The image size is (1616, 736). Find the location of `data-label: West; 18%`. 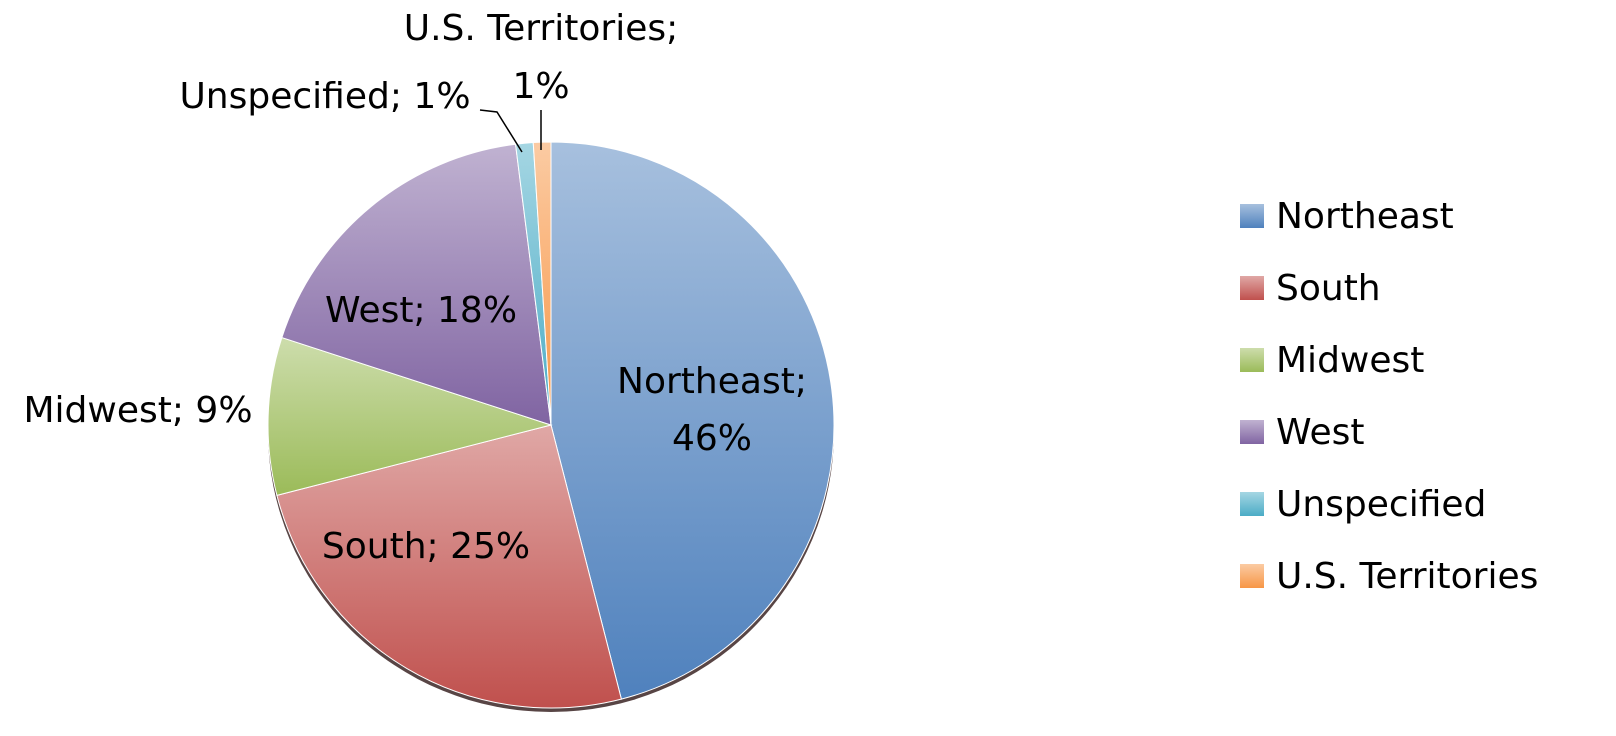

data-label: West; 18% is located at coordinates (421, 310).